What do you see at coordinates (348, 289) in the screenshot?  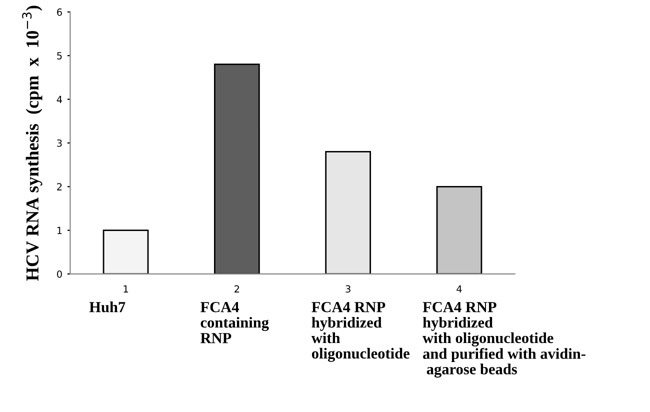 I see `x-tick-label: 3` at bounding box center [348, 289].